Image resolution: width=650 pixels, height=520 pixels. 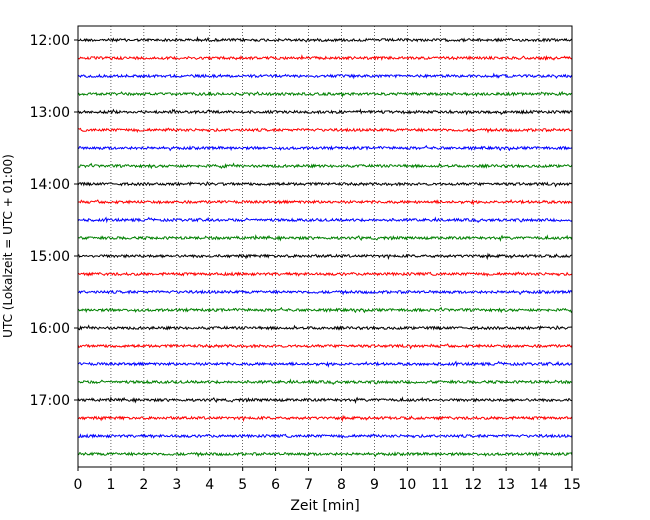 What do you see at coordinates (242, 485) in the screenshot?
I see `x-tick-label: 5` at bounding box center [242, 485].